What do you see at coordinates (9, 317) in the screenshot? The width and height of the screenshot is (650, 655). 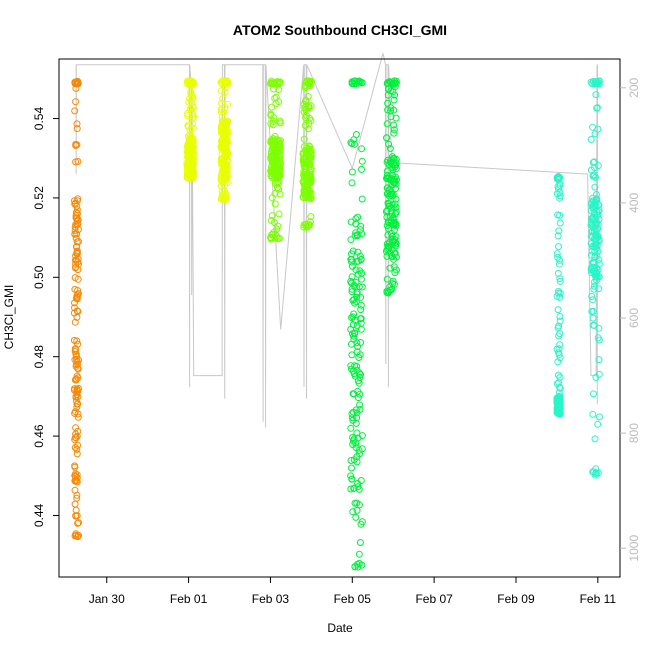 I see `y-axis-label: CH3Cl_GMI` at bounding box center [9, 317].